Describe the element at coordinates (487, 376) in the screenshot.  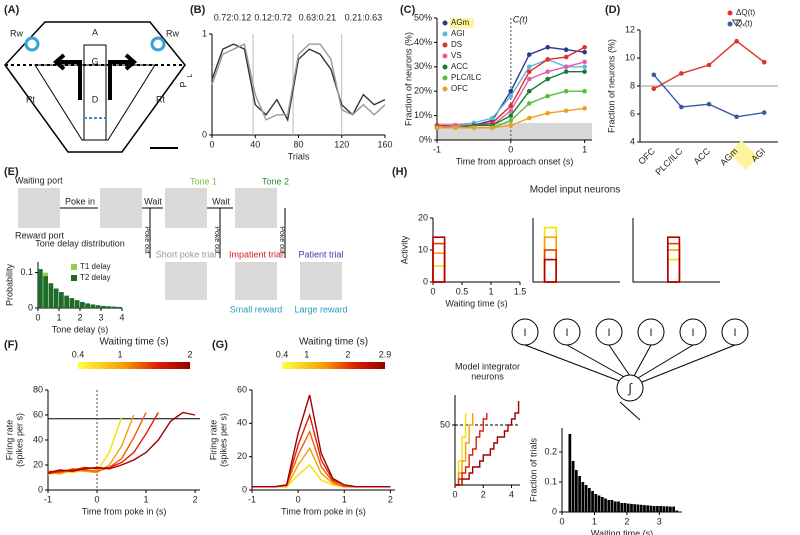
I see `chart-title: neurons` at that location.